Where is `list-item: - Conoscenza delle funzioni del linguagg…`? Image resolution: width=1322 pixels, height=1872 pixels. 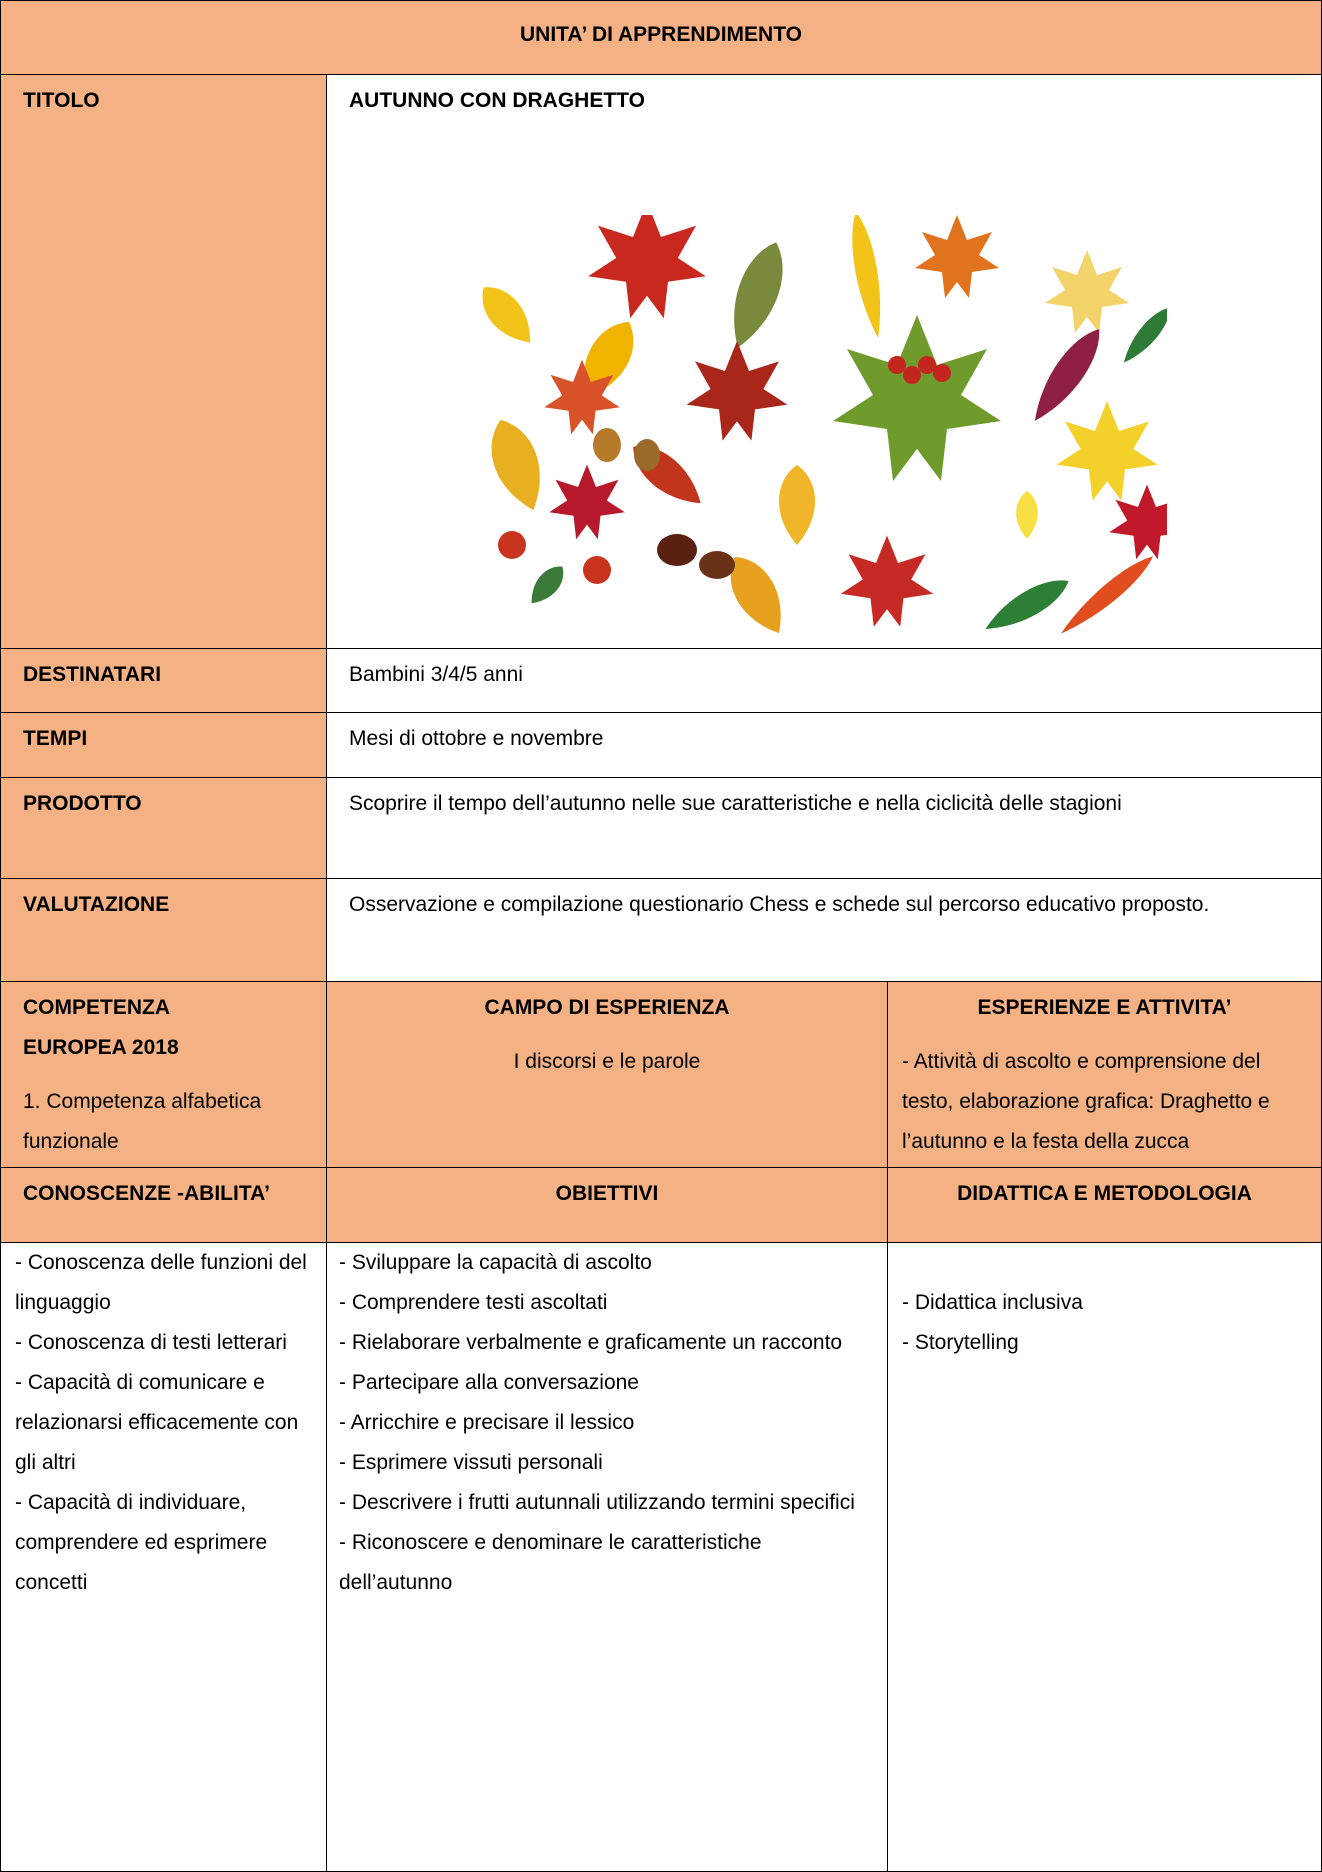
list-item: - Conoscenza delle funzioni del linguagg… is located at coordinates (161, 1282).